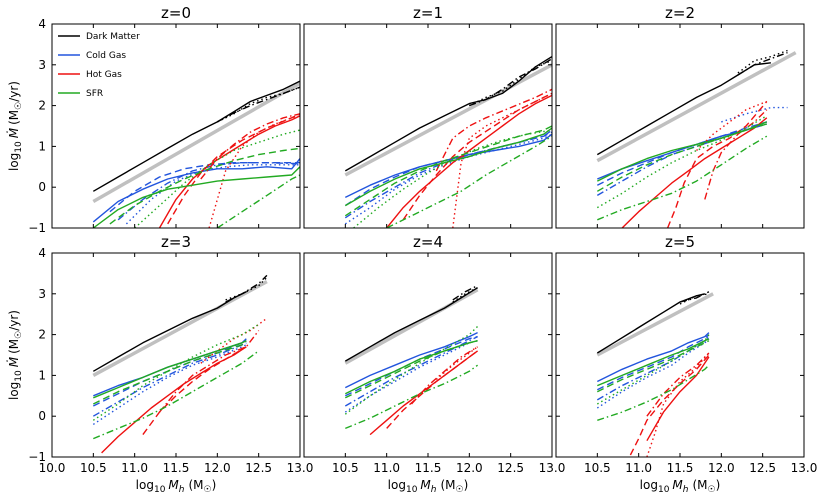 Image resolution: width=830 pixels, height=492 pixels. I want to click on y-label-unit-end: /yr), so click(14, 320).